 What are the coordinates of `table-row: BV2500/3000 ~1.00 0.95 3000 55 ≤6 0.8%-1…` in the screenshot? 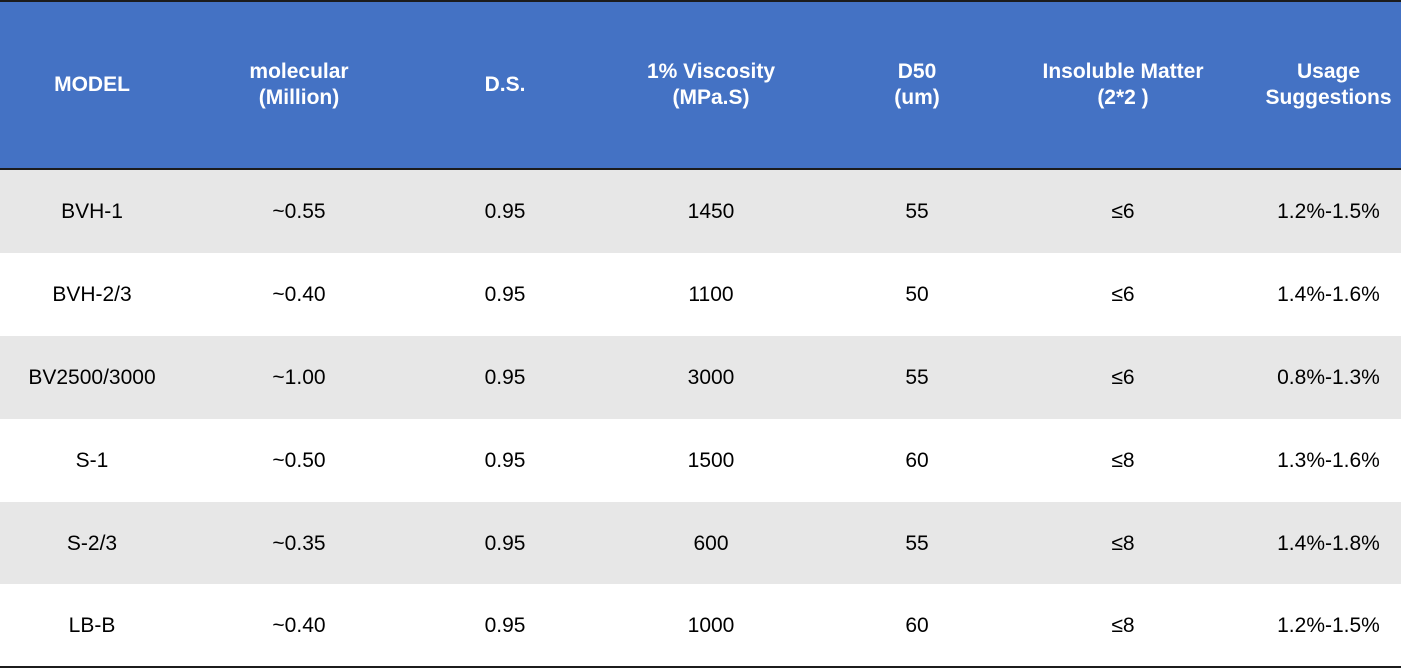 It's located at (700, 377).